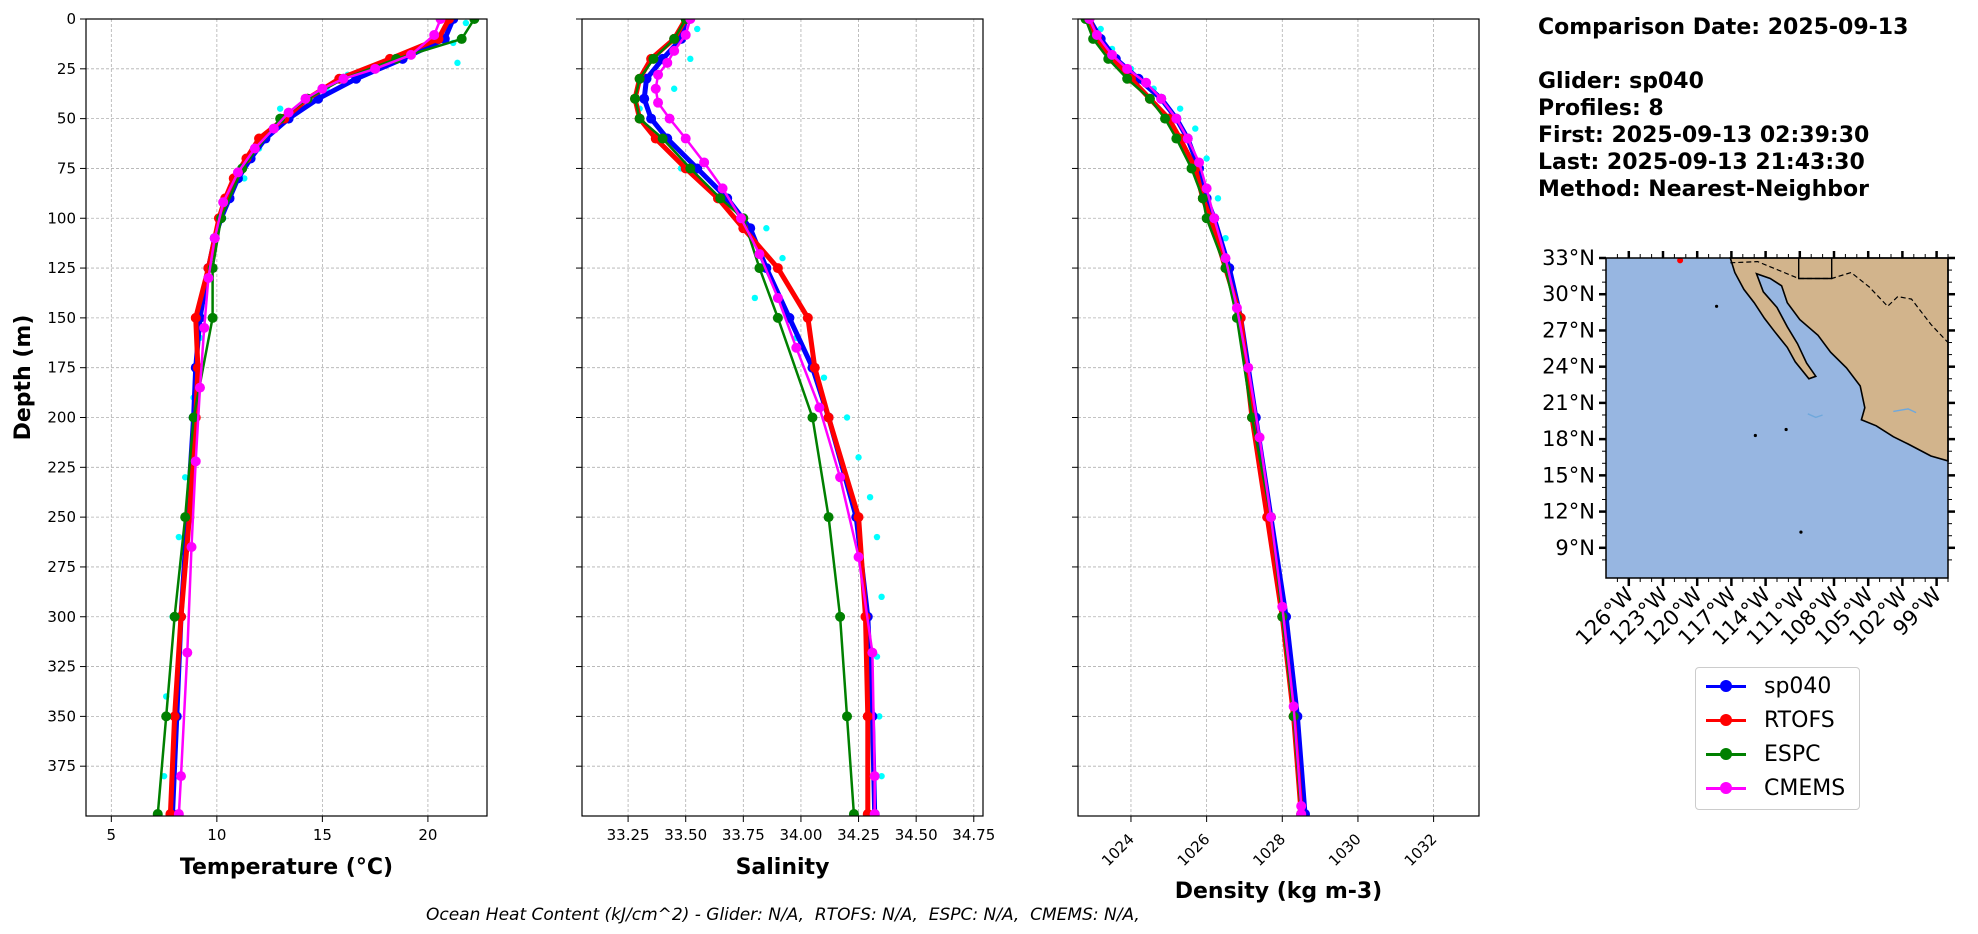  I want to click on series-line-espc, so click(1193, 417).